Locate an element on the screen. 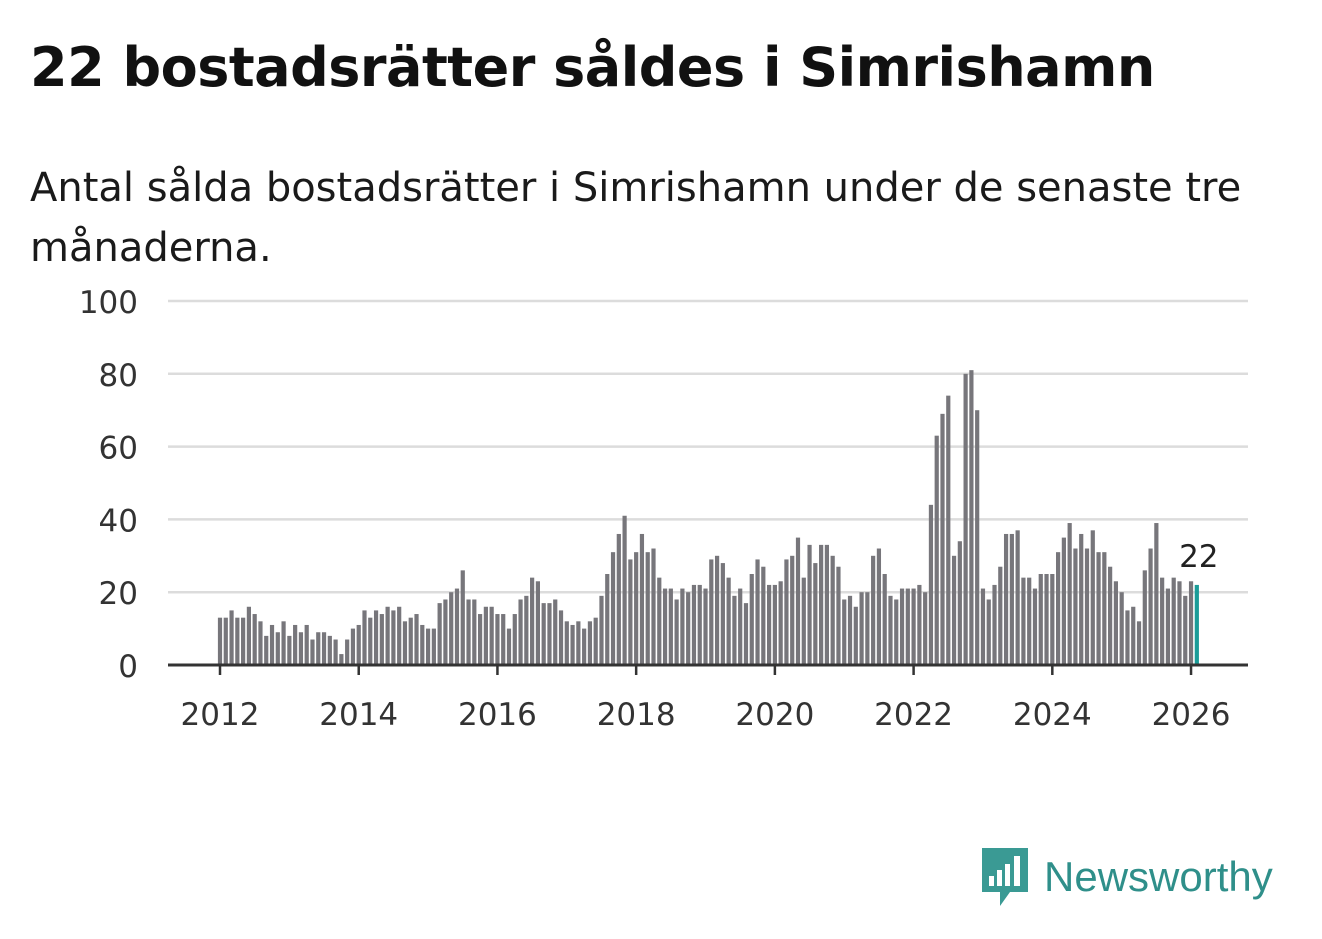 This screenshot has width=1322, height=939. x-tick-label: 2022 is located at coordinates (913, 715).